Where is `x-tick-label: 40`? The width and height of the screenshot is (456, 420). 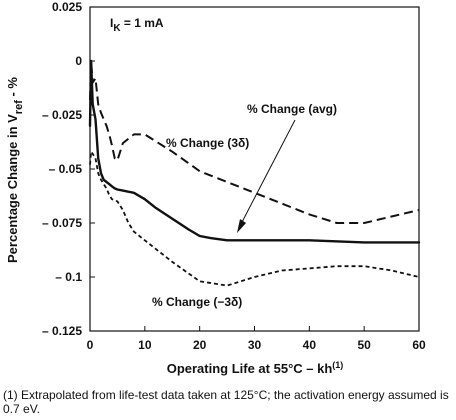 x-tick-label: 40 is located at coordinates (310, 345).